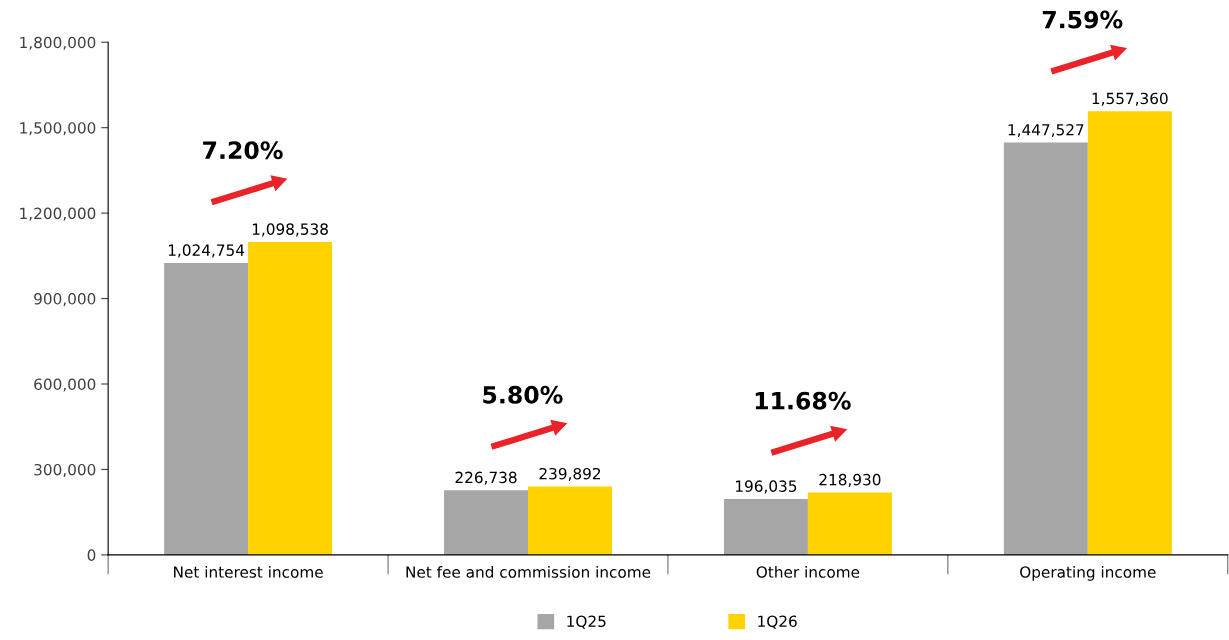  Describe the element at coordinates (803, 400) in the screenshot. I see `annotation: 11.68%` at that location.